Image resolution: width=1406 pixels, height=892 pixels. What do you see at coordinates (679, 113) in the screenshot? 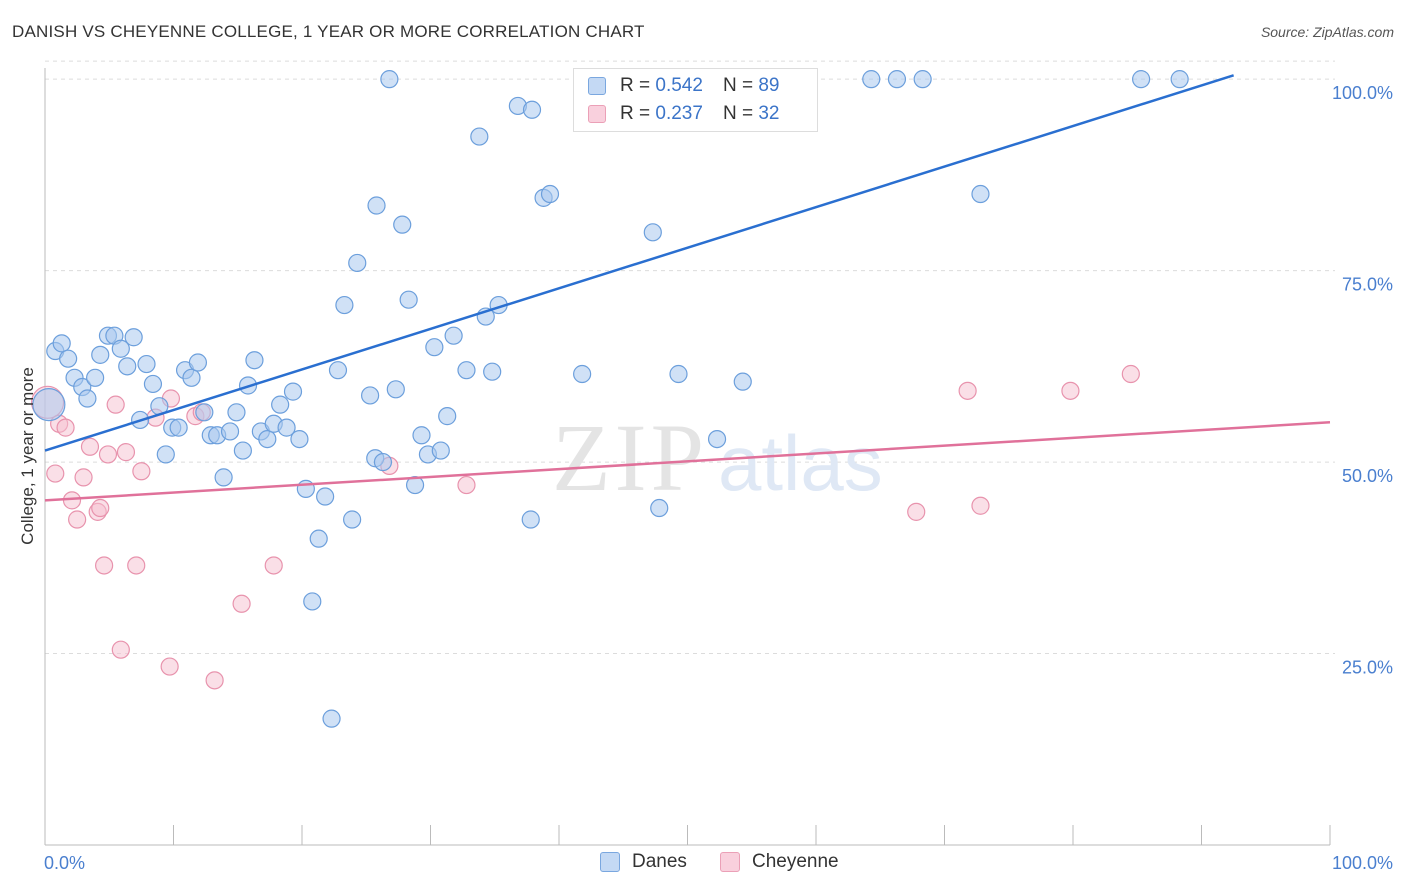
I see `legend-r-value: 0.237` at bounding box center [679, 113].